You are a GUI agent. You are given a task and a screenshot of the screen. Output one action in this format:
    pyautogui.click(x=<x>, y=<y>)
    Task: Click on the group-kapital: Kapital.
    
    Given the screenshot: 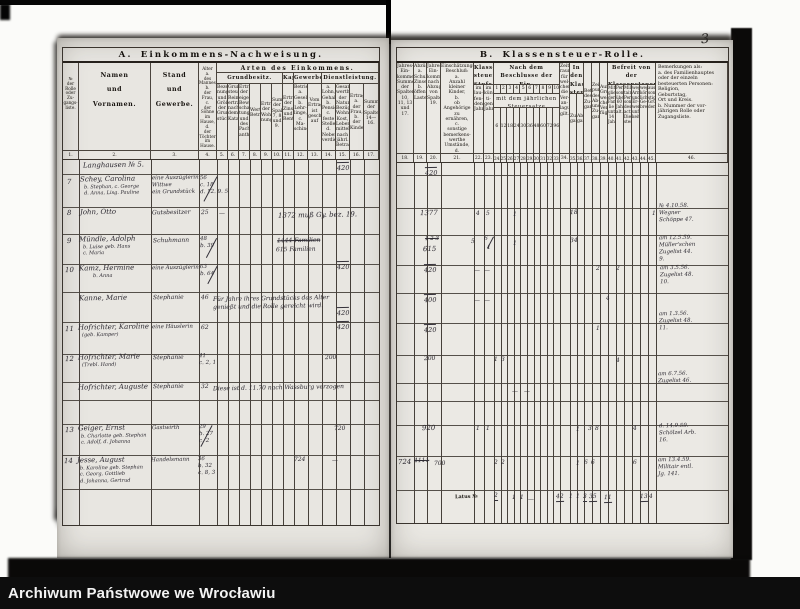 What is the action you would take?
    pyautogui.click(x=288, y=78)
    